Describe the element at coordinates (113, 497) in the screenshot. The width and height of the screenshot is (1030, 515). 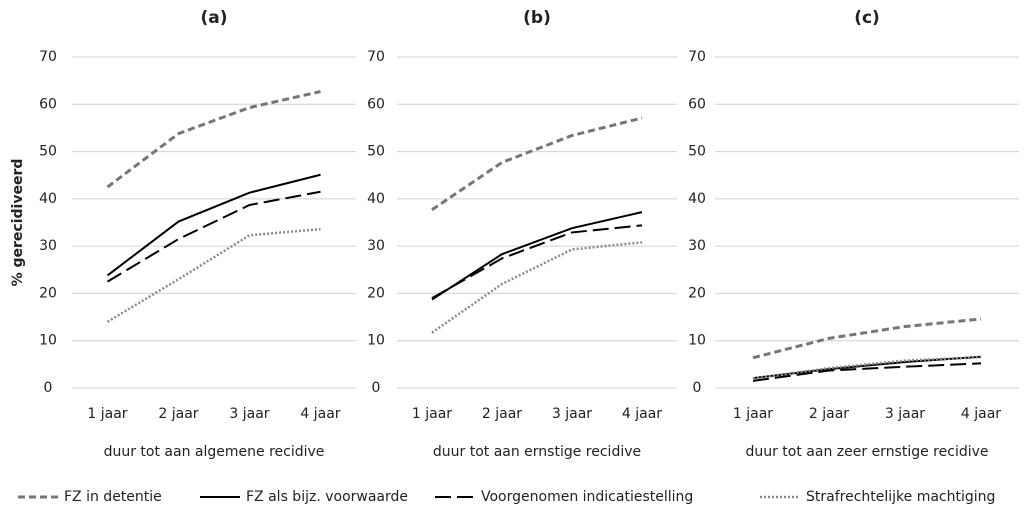
I see `legend-label: FZ in detentie` at that location.